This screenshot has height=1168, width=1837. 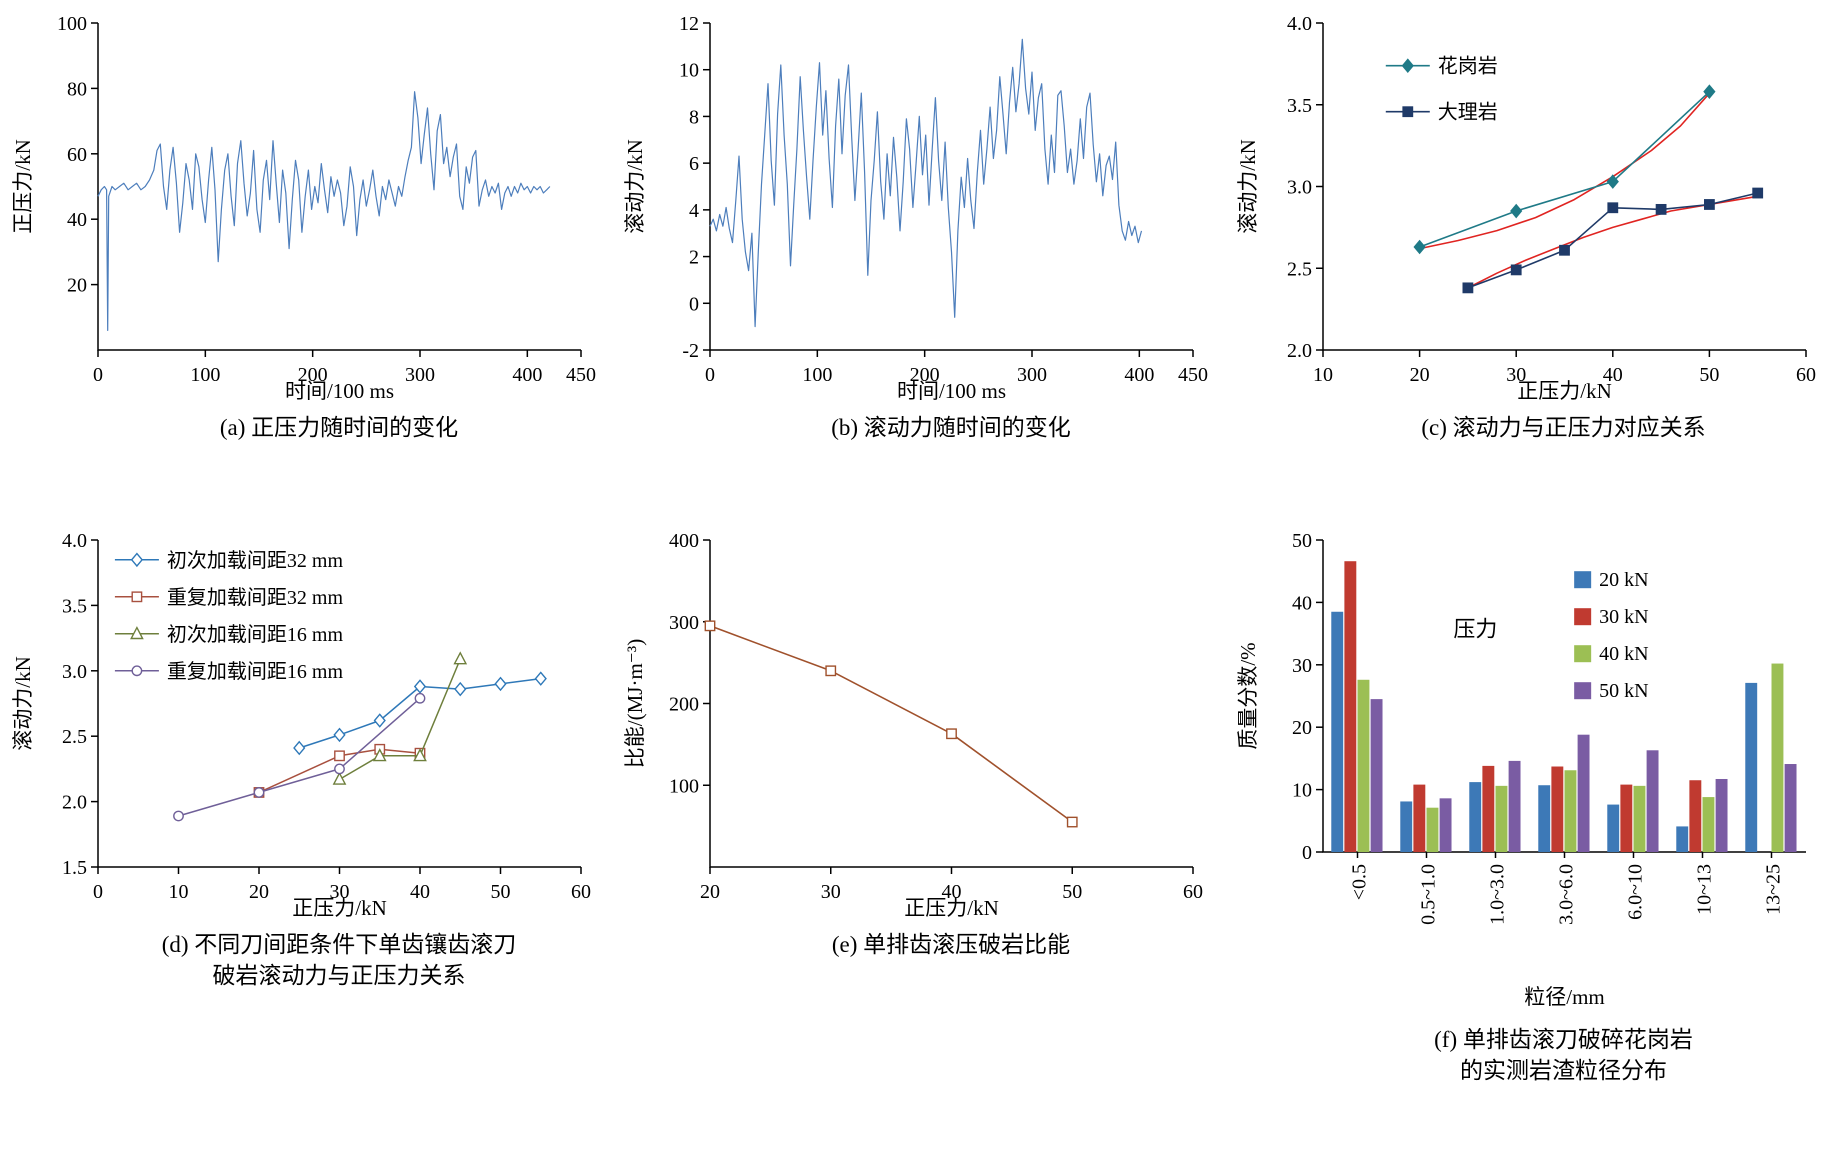 What do you see at coordinates (1566, 894) in the screenshot?
I see `svg-text: 3.0~6.0` at bounding box center [1566, 894].